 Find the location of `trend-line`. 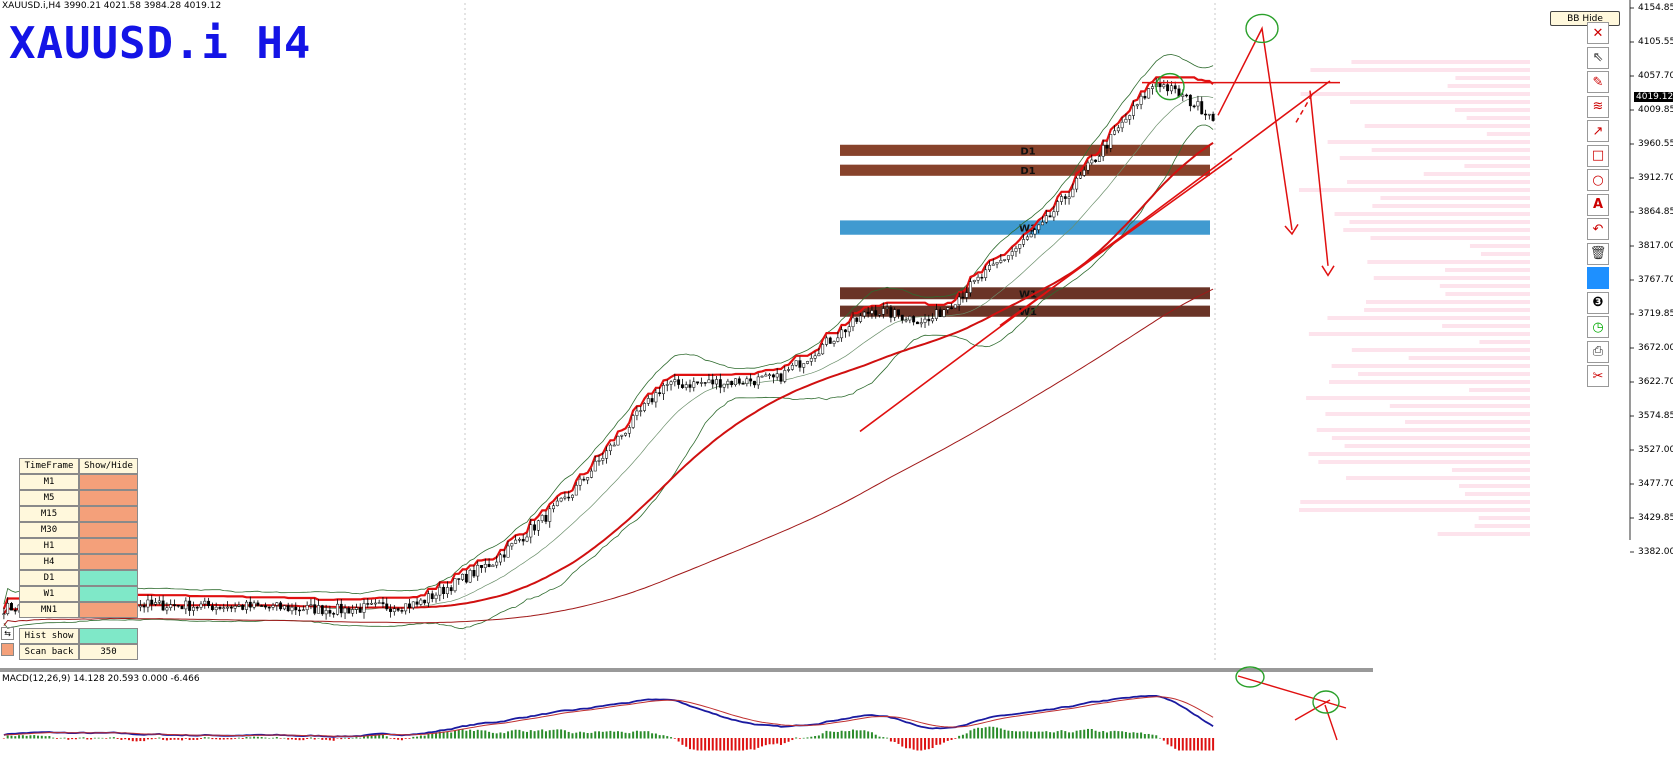

trend-line is located at coordinates (1116, 242).